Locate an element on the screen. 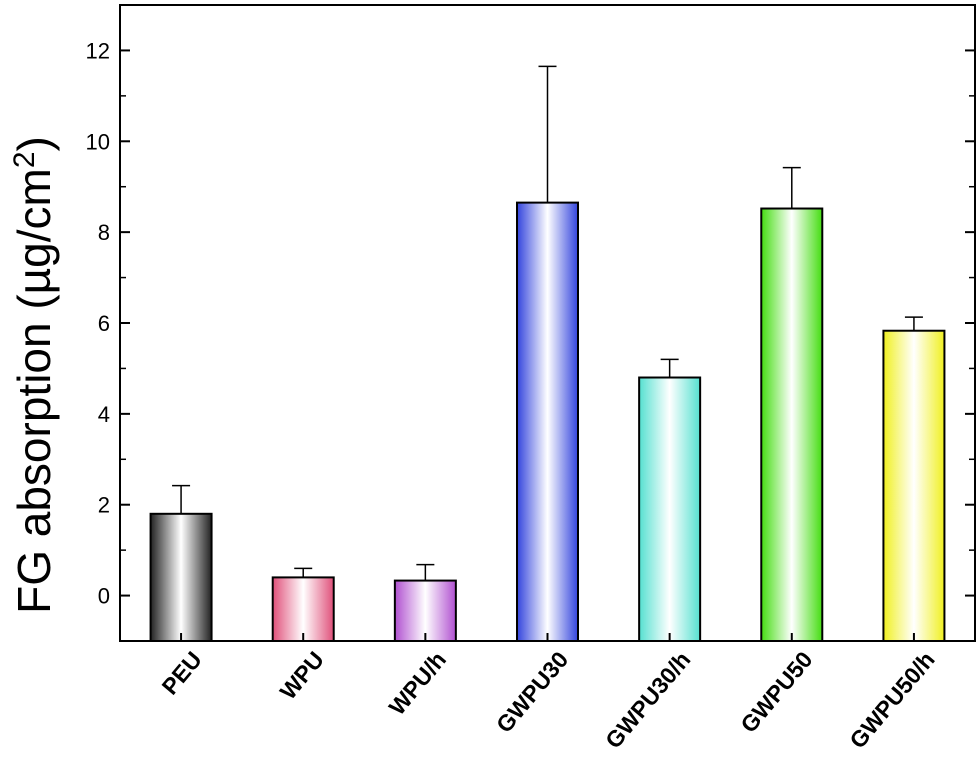 This screenshot has height=782, width=980. y-axis-title: FG absorption (µg/cm2) is located at coordinates (34, 375).